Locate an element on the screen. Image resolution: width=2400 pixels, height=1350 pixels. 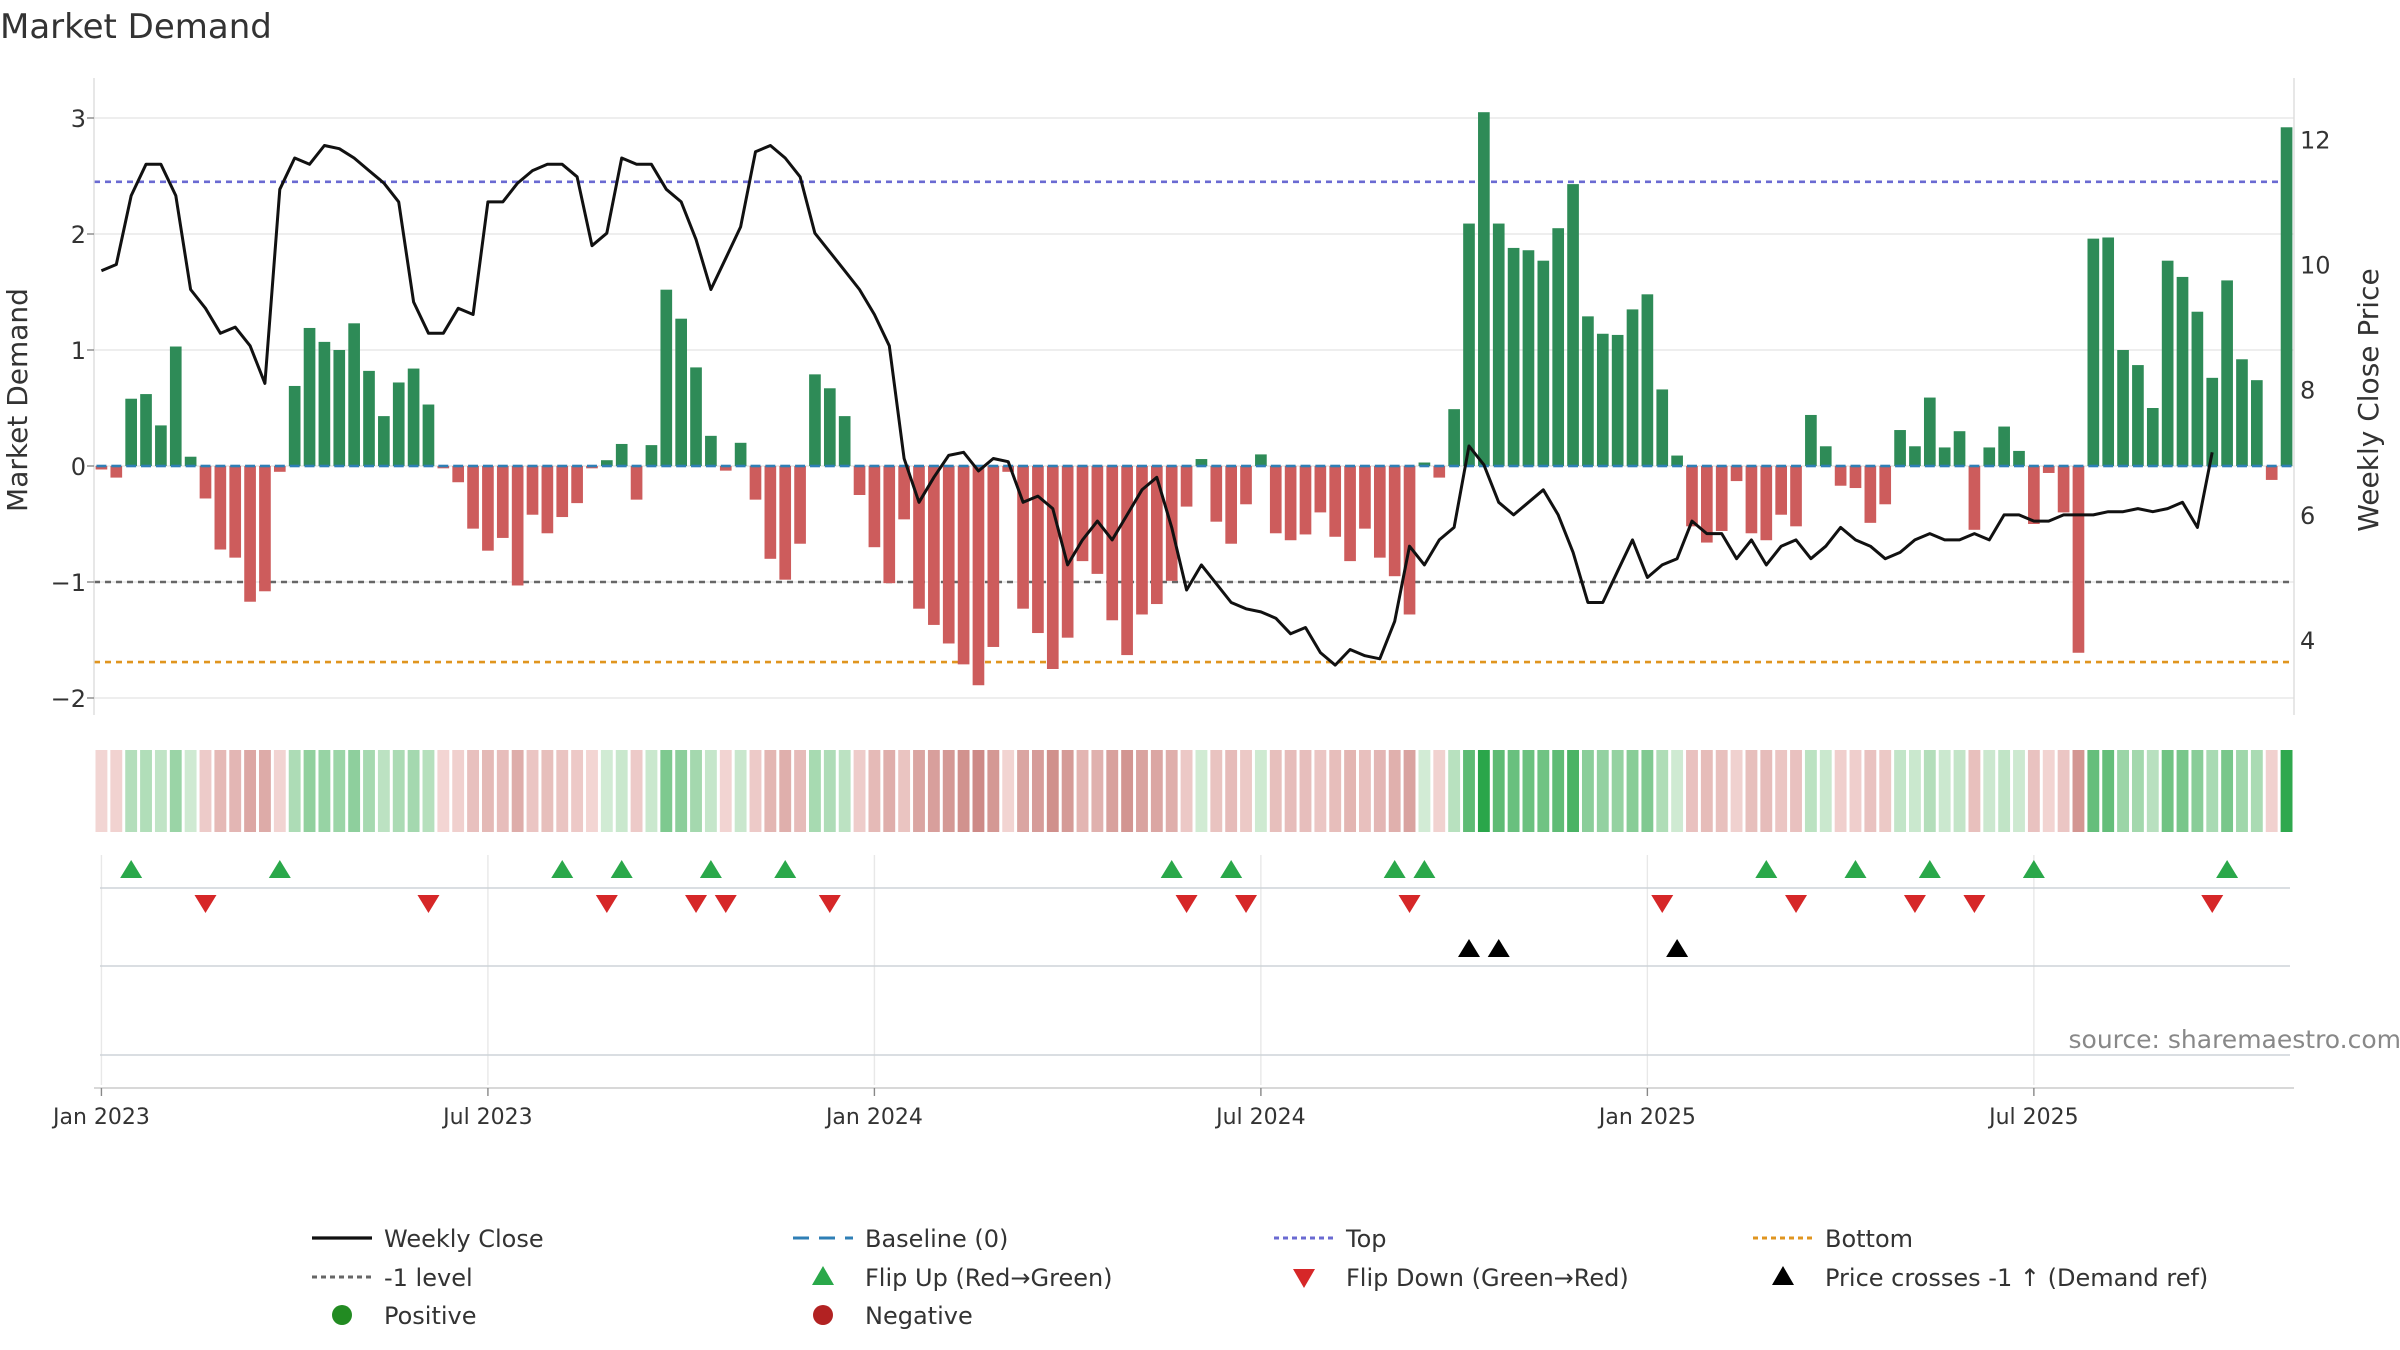
legend-label: Baseline (0) is located at coordinates (936, 1239).